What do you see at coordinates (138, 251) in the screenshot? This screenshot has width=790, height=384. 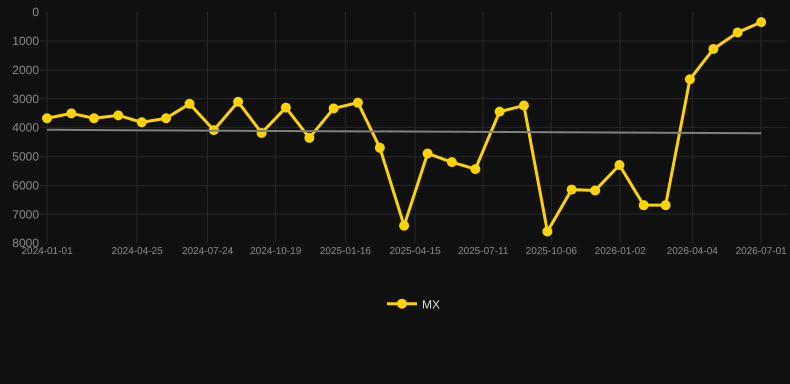 I see `x-tick-label: 2024-04-25` at bounding box center [138, 251].